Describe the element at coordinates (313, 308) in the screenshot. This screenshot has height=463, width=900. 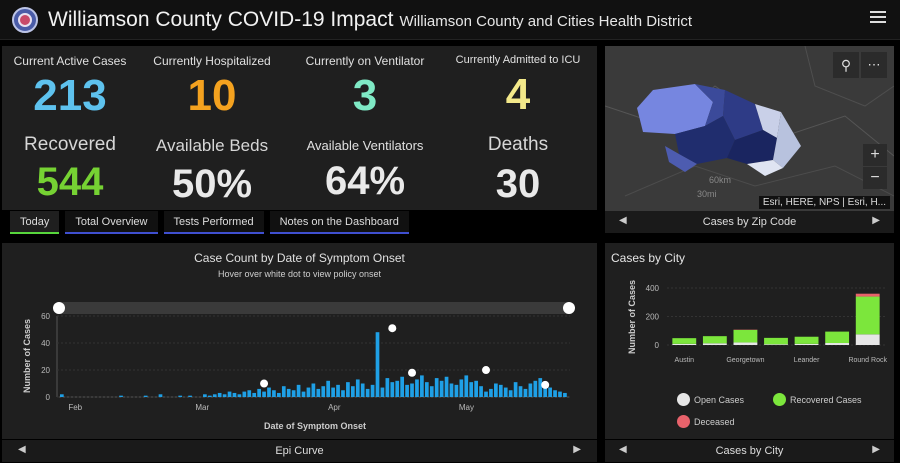
I see `date-range-slider-track` at that location.